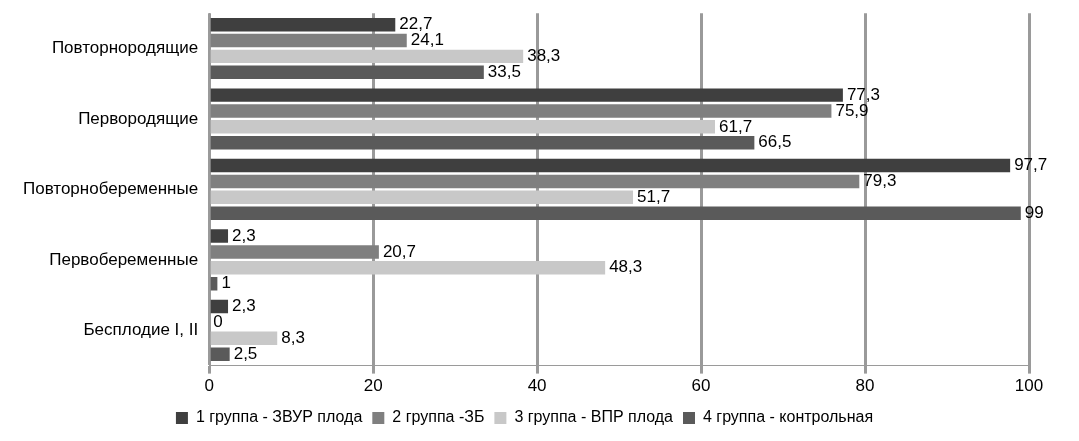  What do you see at coordinates (245, 353) in the screenshot?
I see `data-label: 2,5` at bounding box center [245, 353].